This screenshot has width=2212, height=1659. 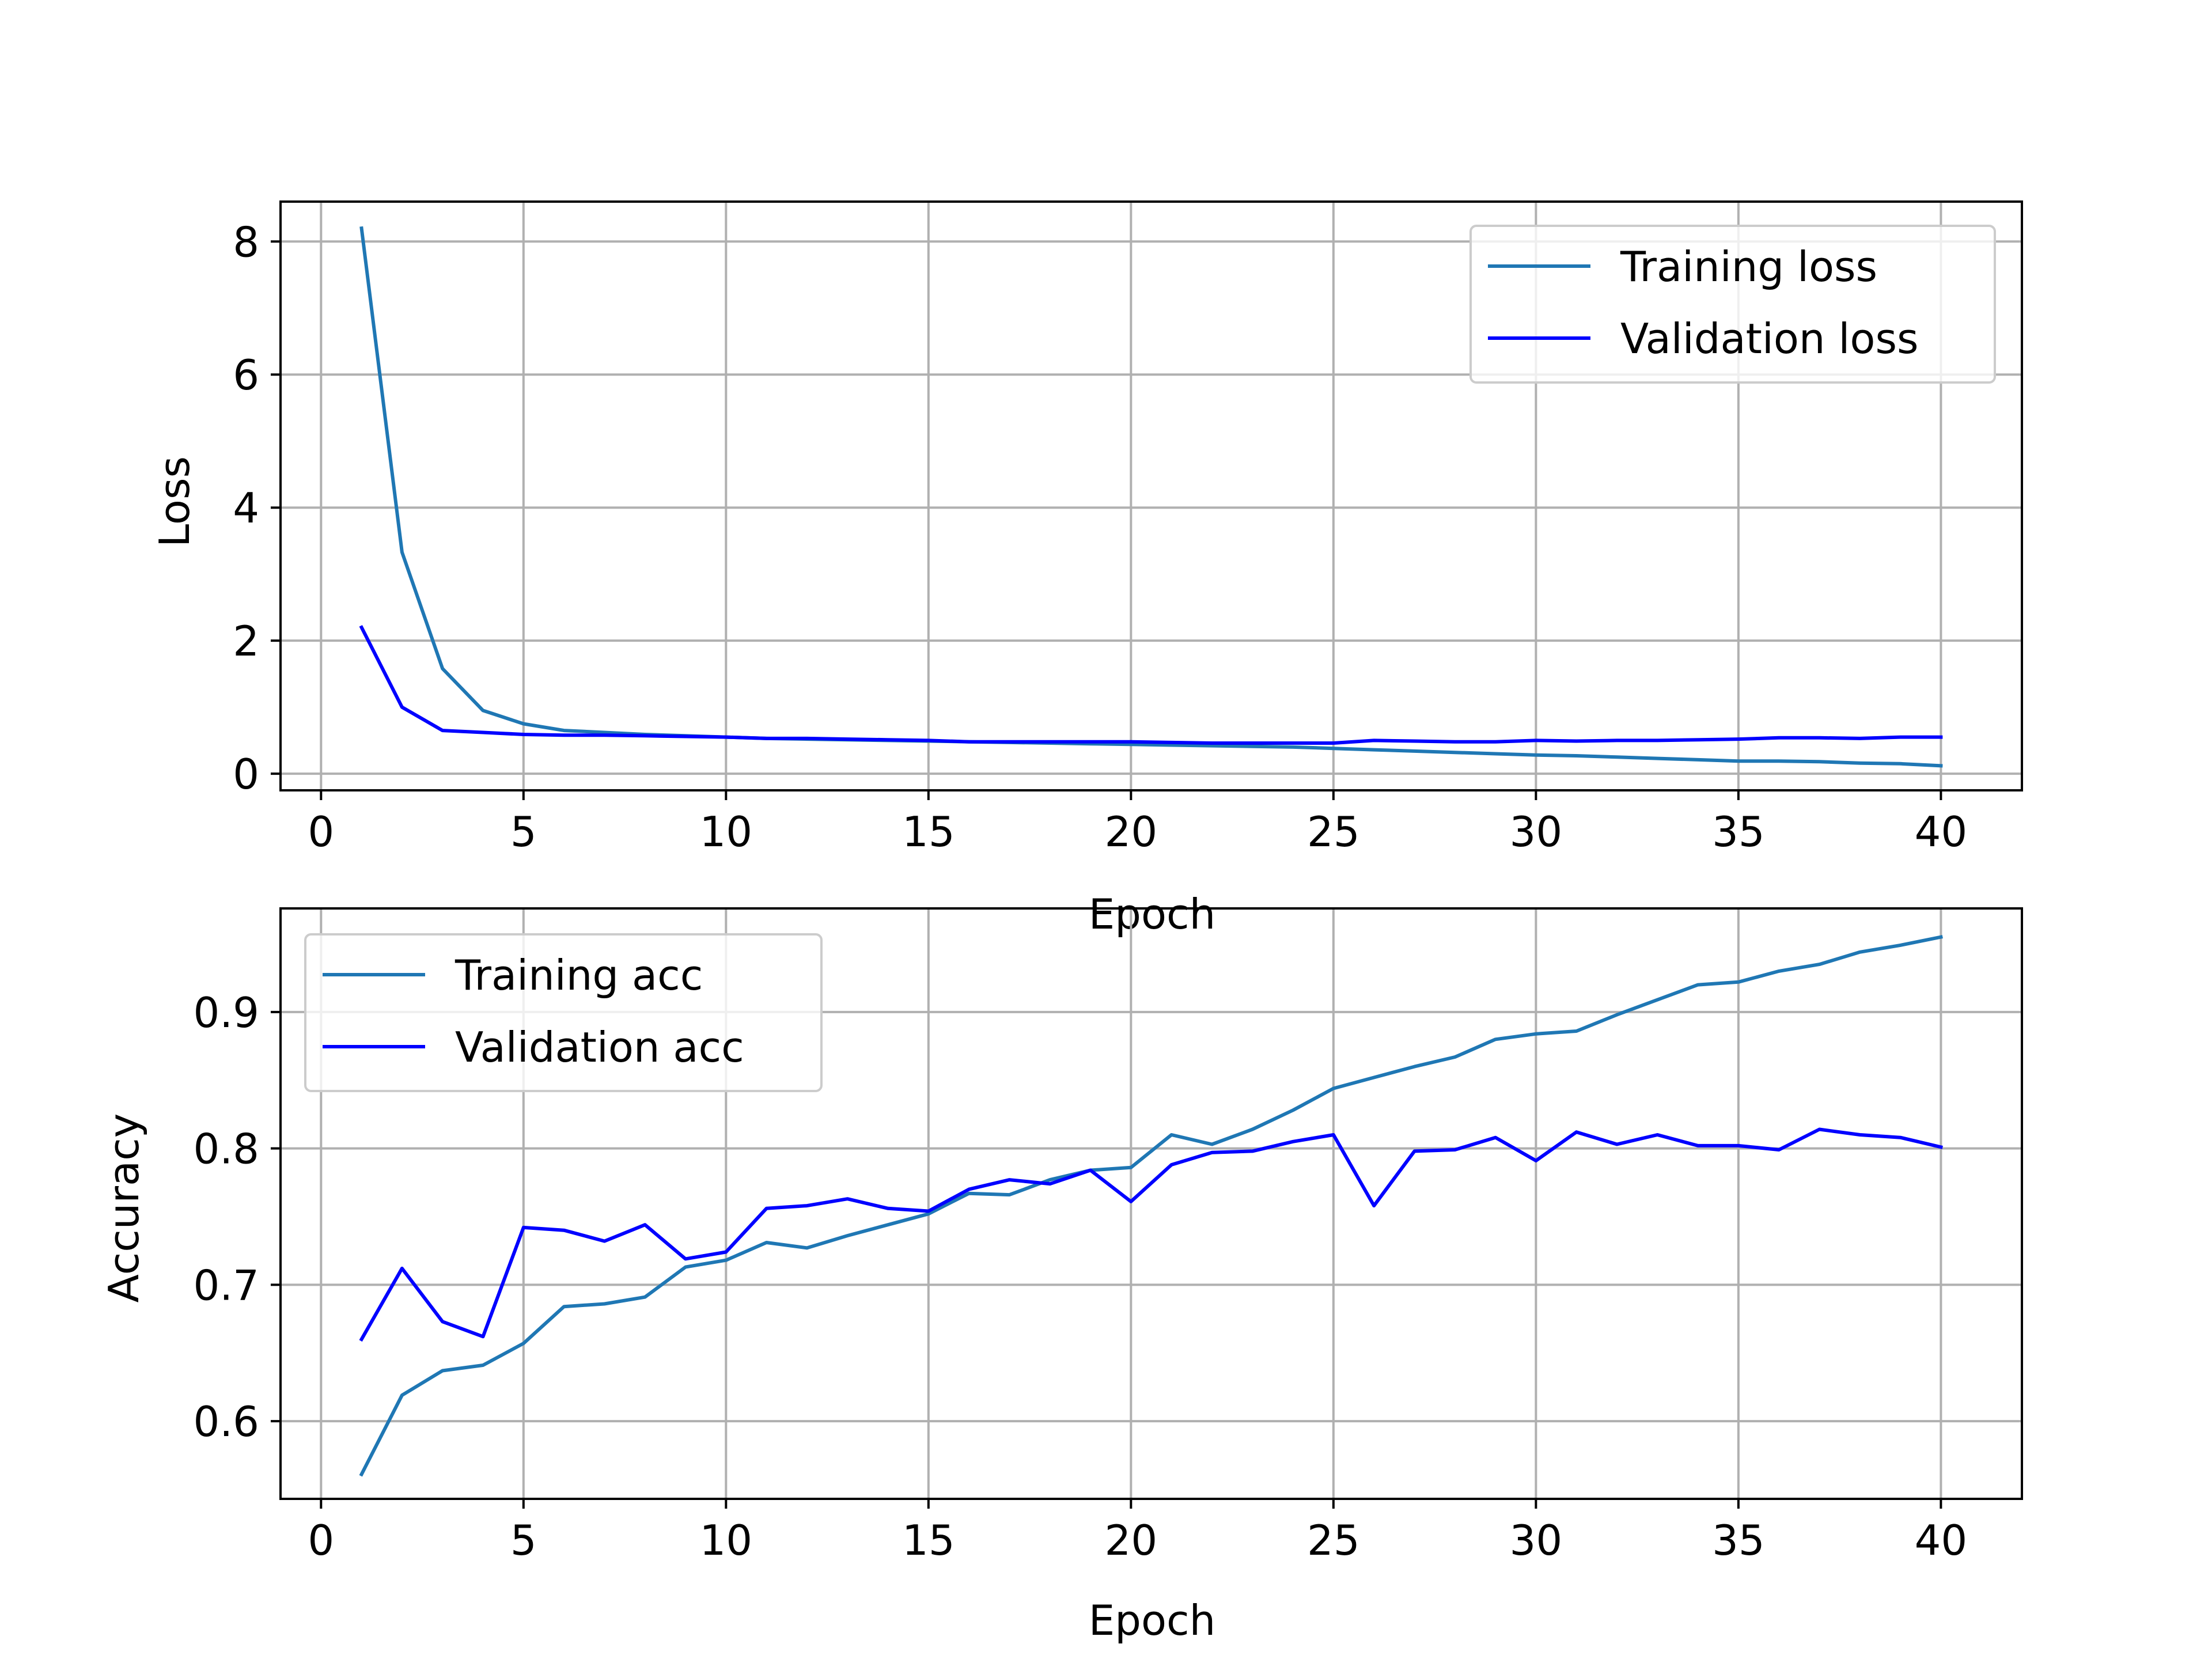 What do you see at coordinates (1151, 685) in the screenshot?
I see `loss-series-validation-loss-line` at bounding box center [1151, 685].